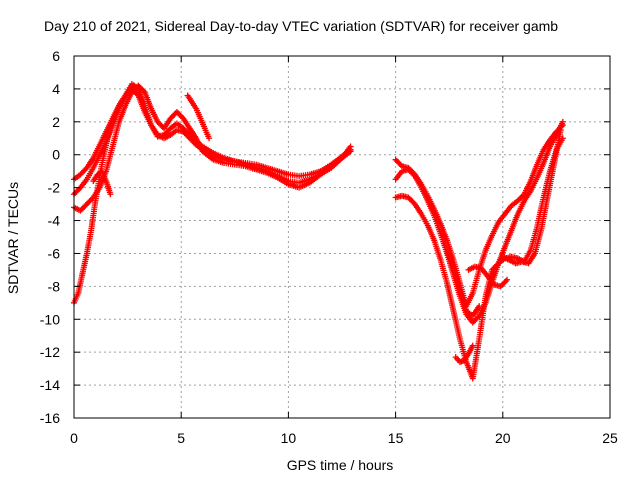 This screenshot has width=640, height=480. I want to click on series-track-e, so click(102, 183).